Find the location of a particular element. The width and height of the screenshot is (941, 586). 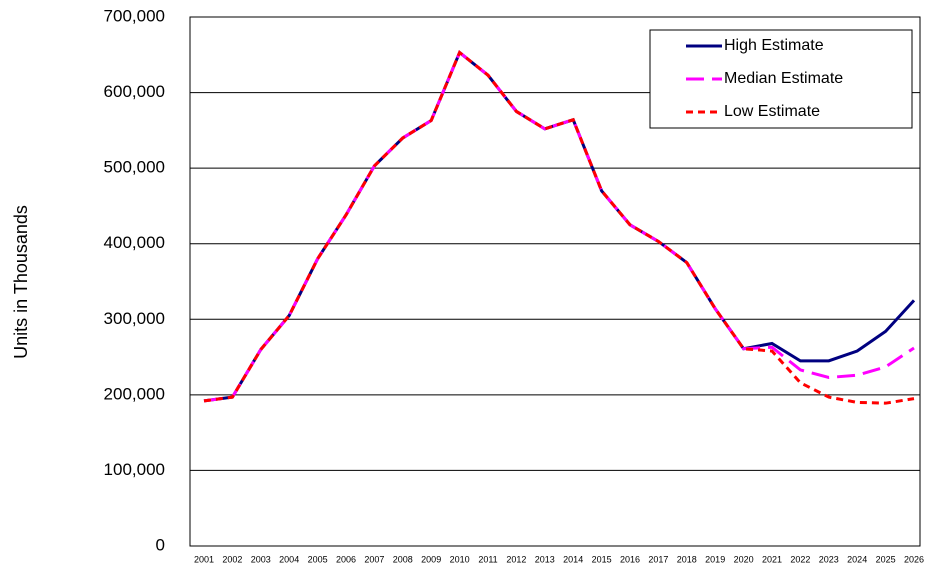

x-tick-label: 2016 is located at coordinates (630, 559).